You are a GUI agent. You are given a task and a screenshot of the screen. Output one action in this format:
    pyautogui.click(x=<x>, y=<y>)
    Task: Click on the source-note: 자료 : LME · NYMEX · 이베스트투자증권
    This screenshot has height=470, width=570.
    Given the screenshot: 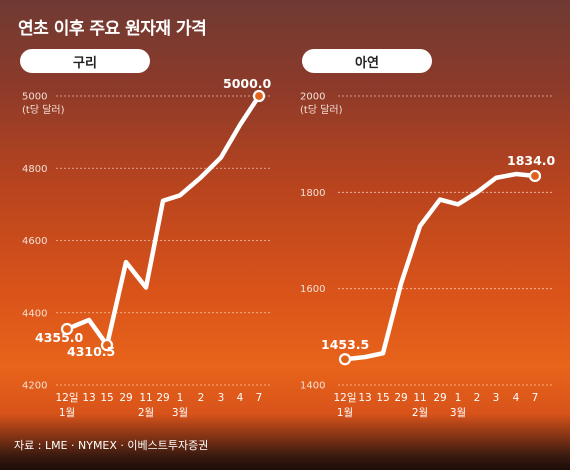 What is the action you would take?
    pyautogui.click(x=111, y=445)
    